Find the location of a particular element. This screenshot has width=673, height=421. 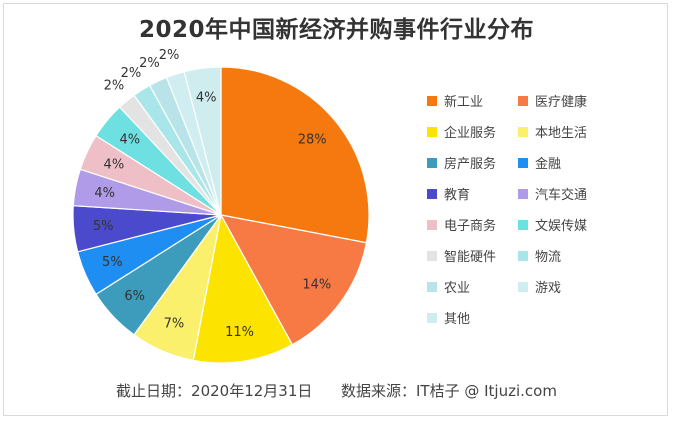

legend-item: 汽车交通 is located at coordinates (552, 195).